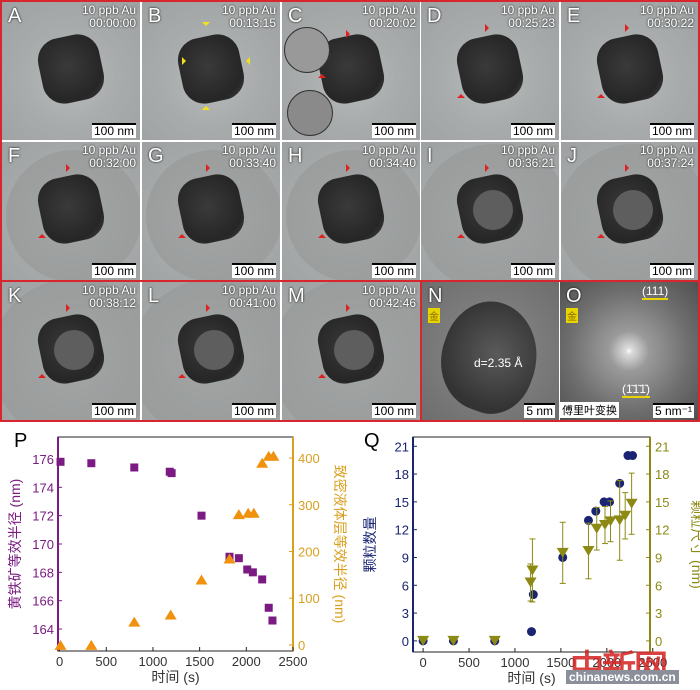 The width and height of the screenshot is (700, 690). I want to click on panel-label: 10 ppb Au 00:34:40, so click(389, 157).